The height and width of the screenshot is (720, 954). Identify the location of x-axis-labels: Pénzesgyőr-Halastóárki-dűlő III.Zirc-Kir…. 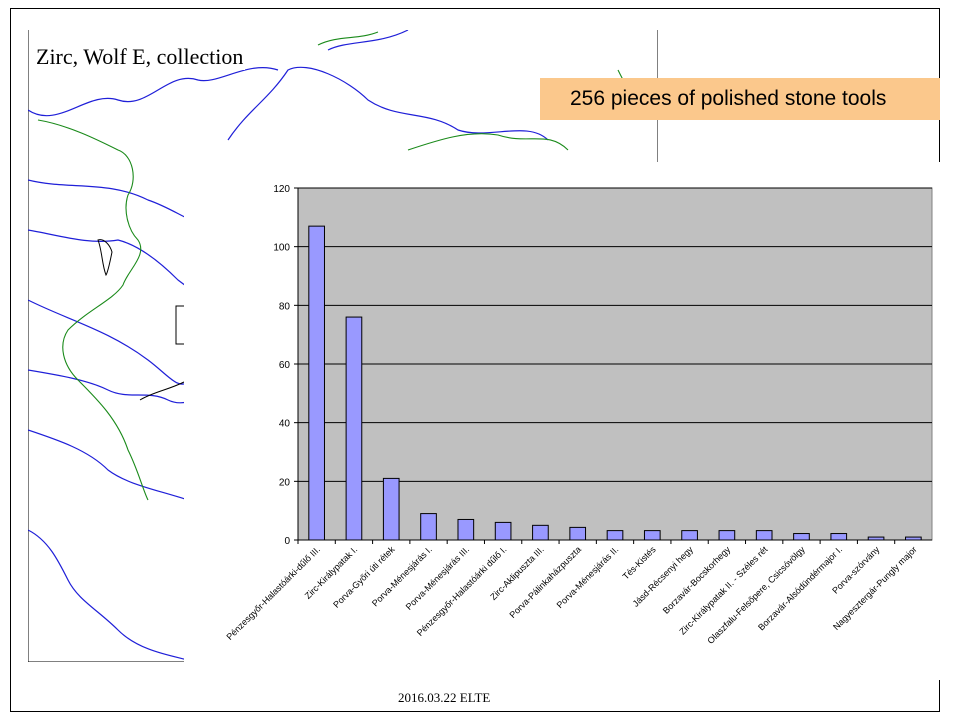
(571, 593).